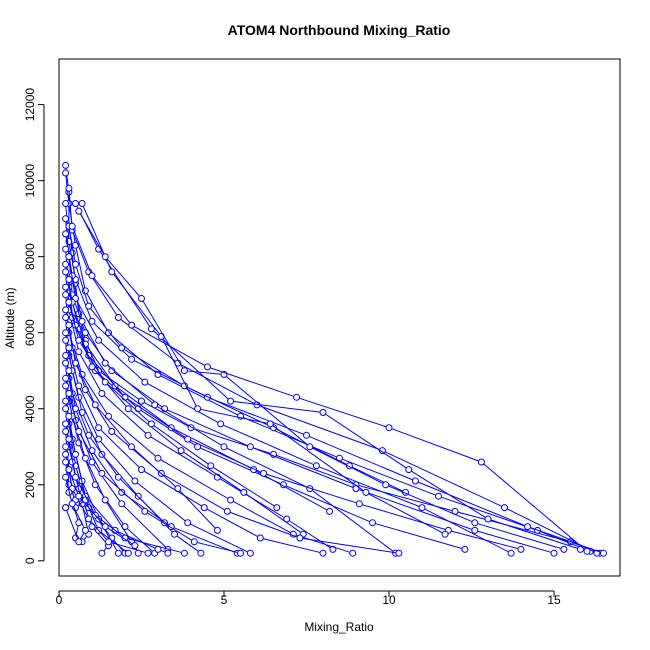 Image resolution: width=650 pixels, height=650 pixels. Describe the element at coordinates (339, 627) in the screenshot. I see `x-axis-label: Mixing_Ratio` at that location.